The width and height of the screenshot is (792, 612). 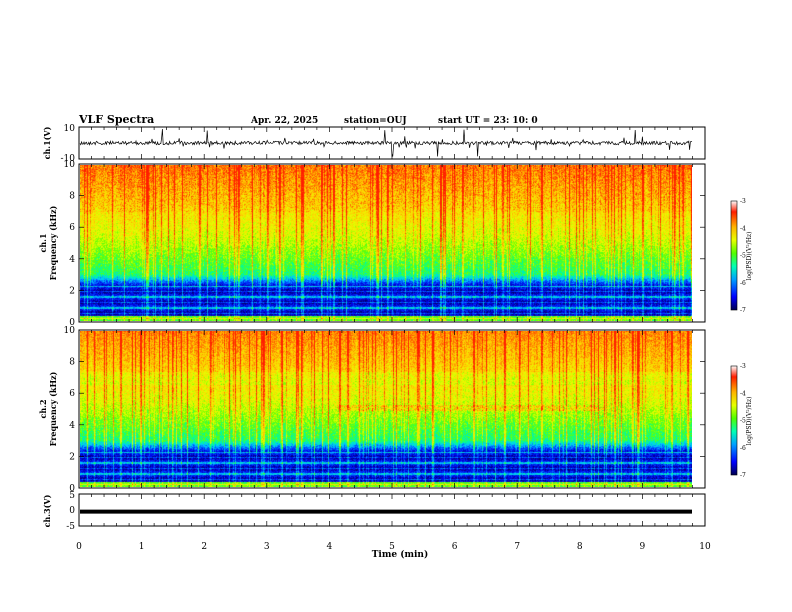 I want to click on figure-title: VLF Spectra, so click(x=116, y=119).